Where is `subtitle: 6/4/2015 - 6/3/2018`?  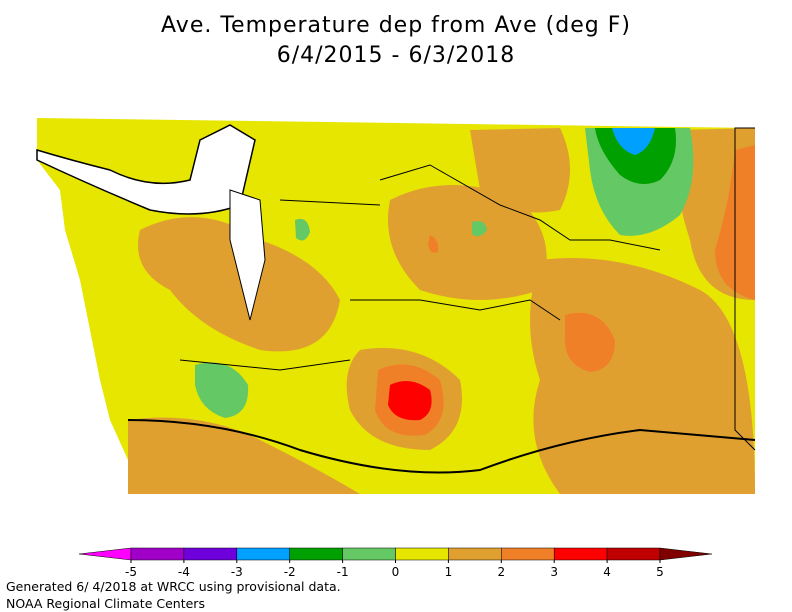
subtitle: 6/4/2015 - 6/3/2018 is located at coordinates (396, 55).